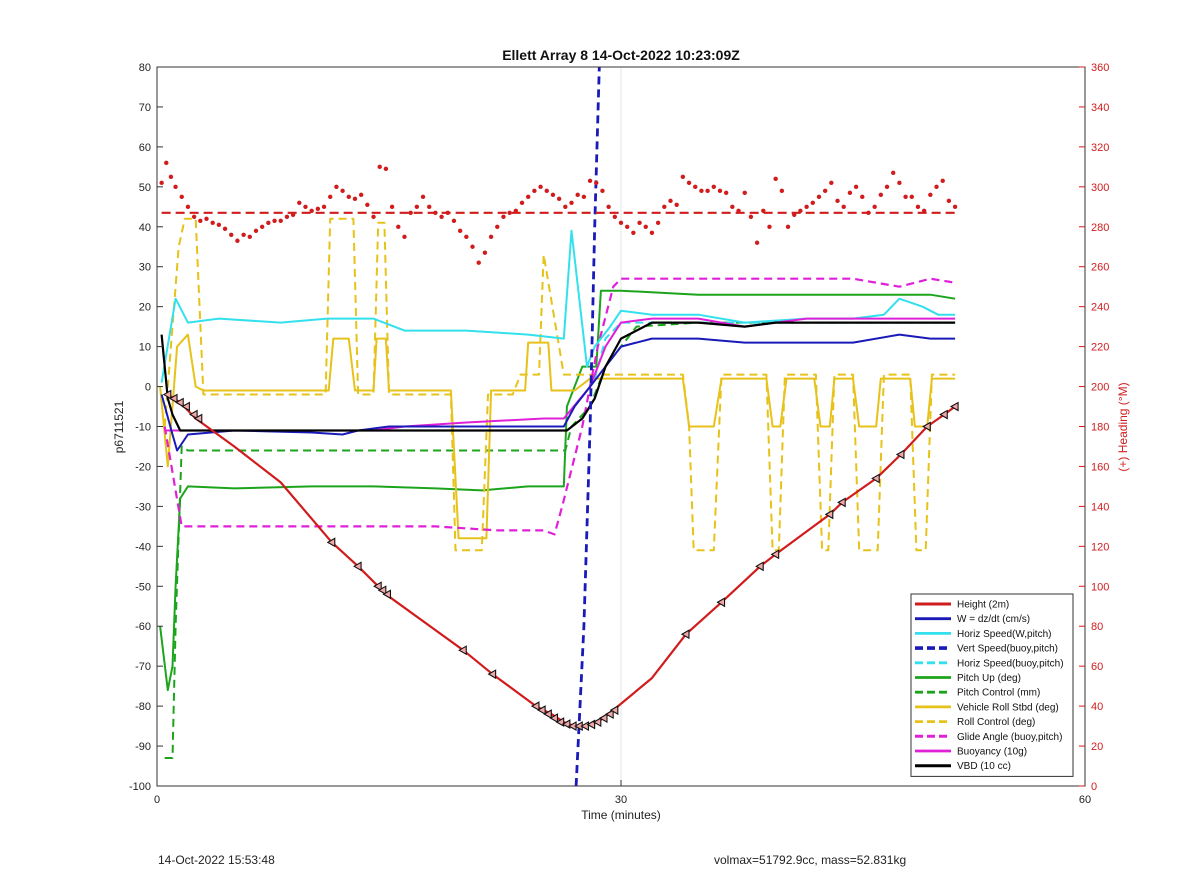 The image size is (1200, 885). I want to click on legend-label: Roll Control (deg), so click(996, 722).